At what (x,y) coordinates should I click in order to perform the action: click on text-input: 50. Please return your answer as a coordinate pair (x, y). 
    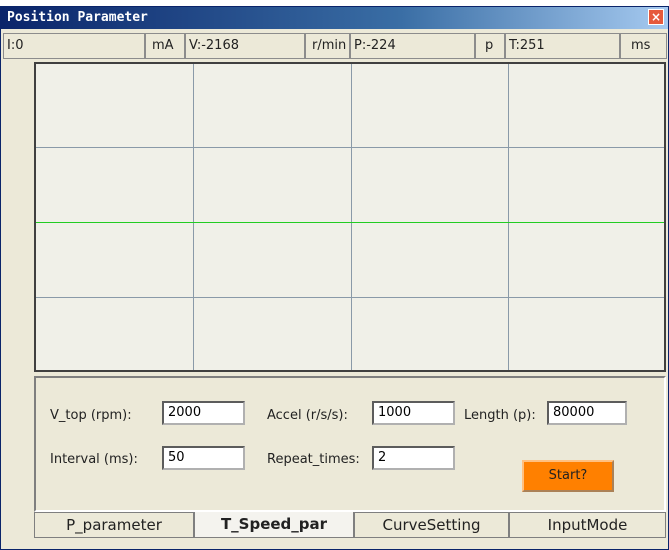
    Looking at the image, I should click on (203, 458).